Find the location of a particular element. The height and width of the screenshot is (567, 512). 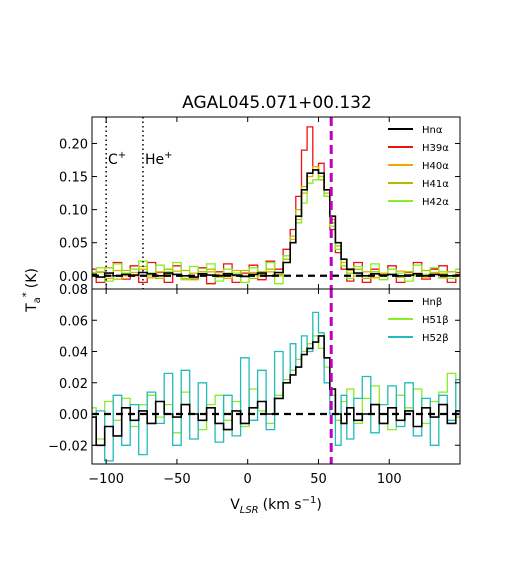

beta-top-tick-label: 0.08 is located at coordinates (73, 290).